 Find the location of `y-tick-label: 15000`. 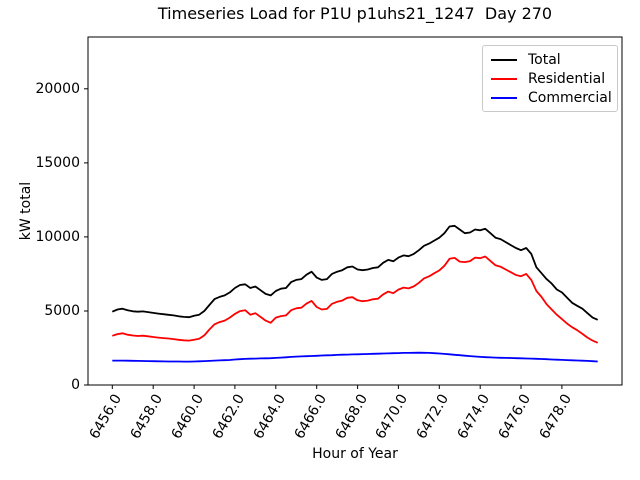

y-tick-label: 15000 is located at coordinates (57, 162).